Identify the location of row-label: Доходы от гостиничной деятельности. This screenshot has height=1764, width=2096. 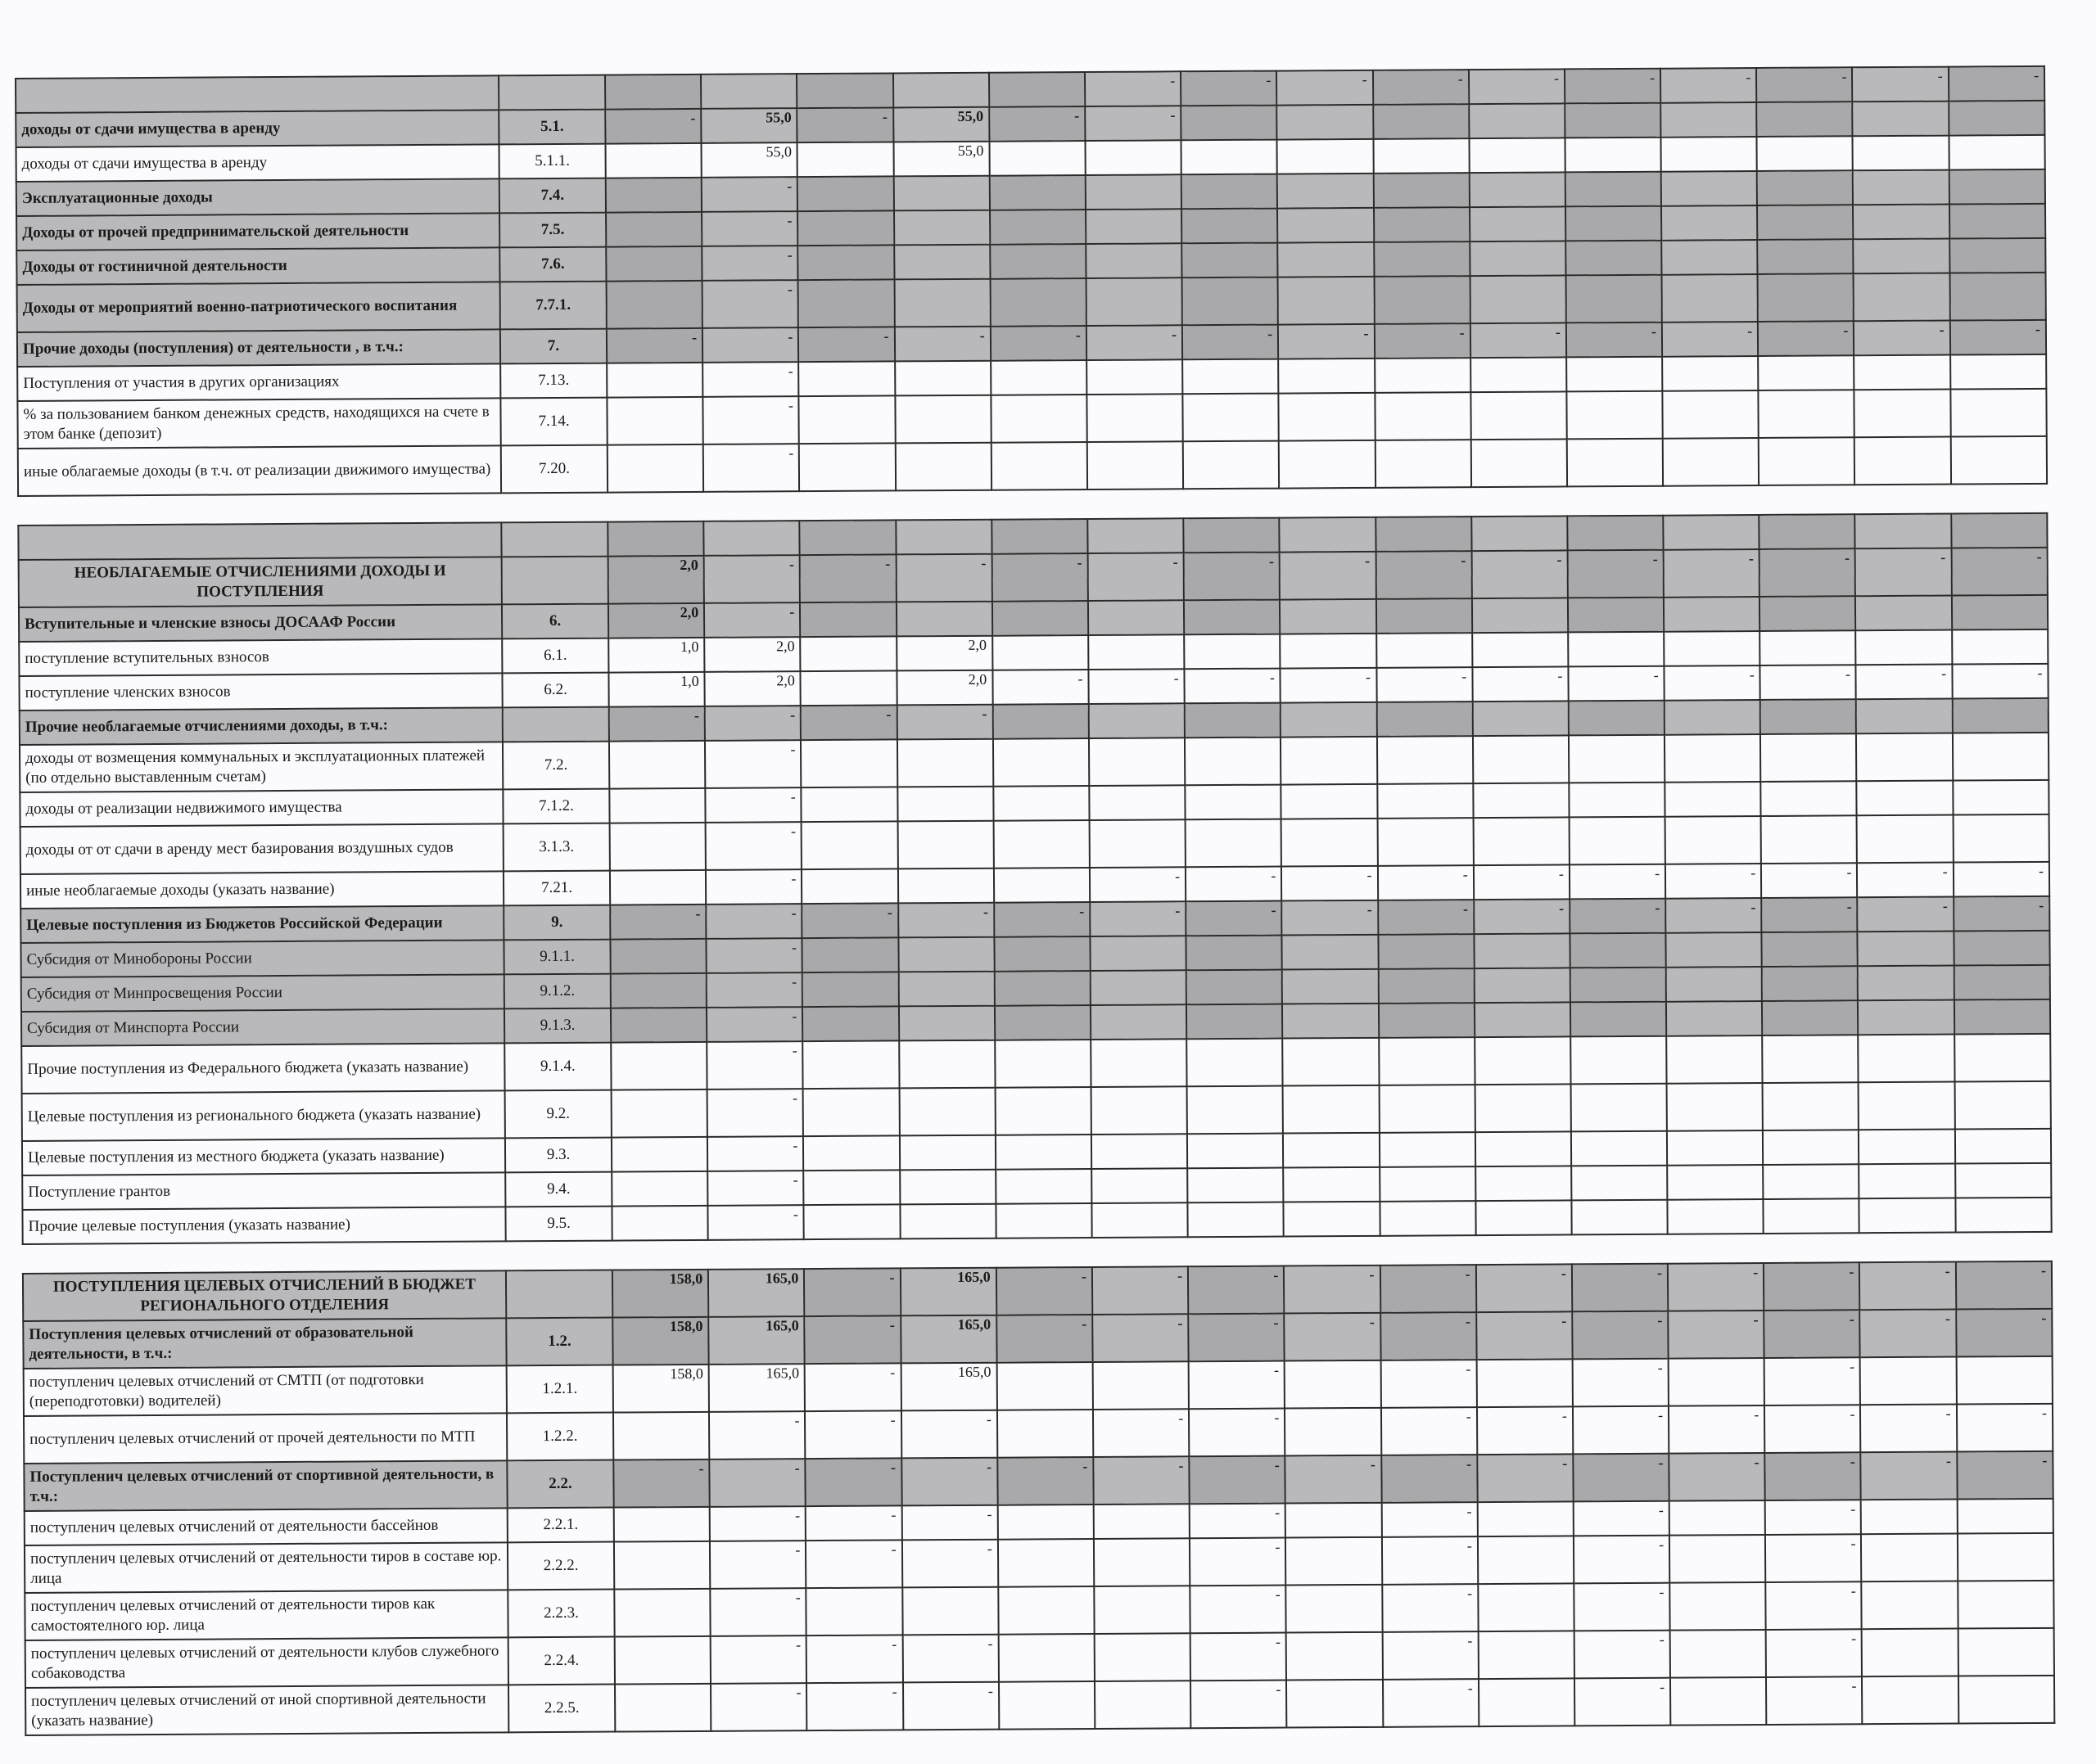
(258, 266).